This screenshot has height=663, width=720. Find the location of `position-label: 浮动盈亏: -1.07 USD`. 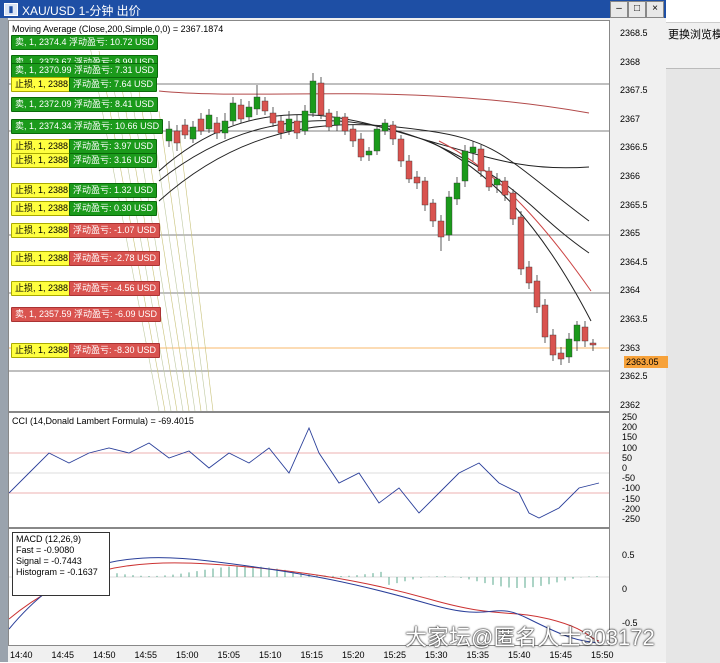

position-label: 浮动盈亏: -1.07 USD is located at coordinates (115, 230).